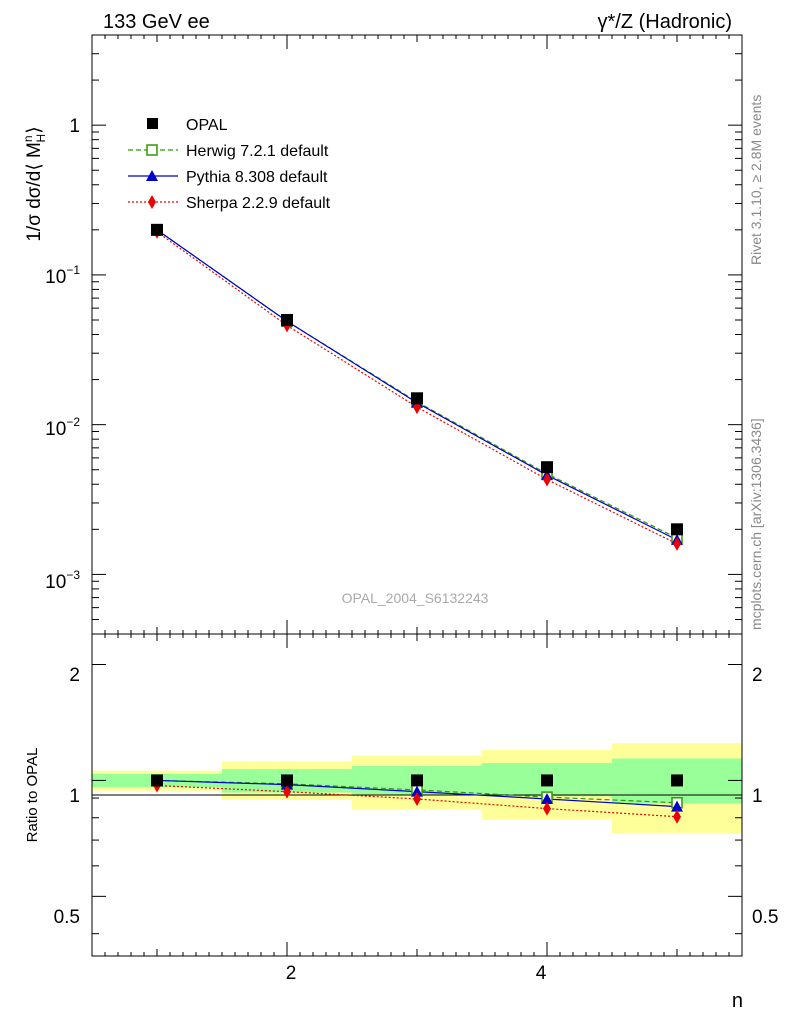 This screenshot has width=786, height=1024. I want to click on ytick-label-1e-1: 10⁻¹, so click(62, 275).